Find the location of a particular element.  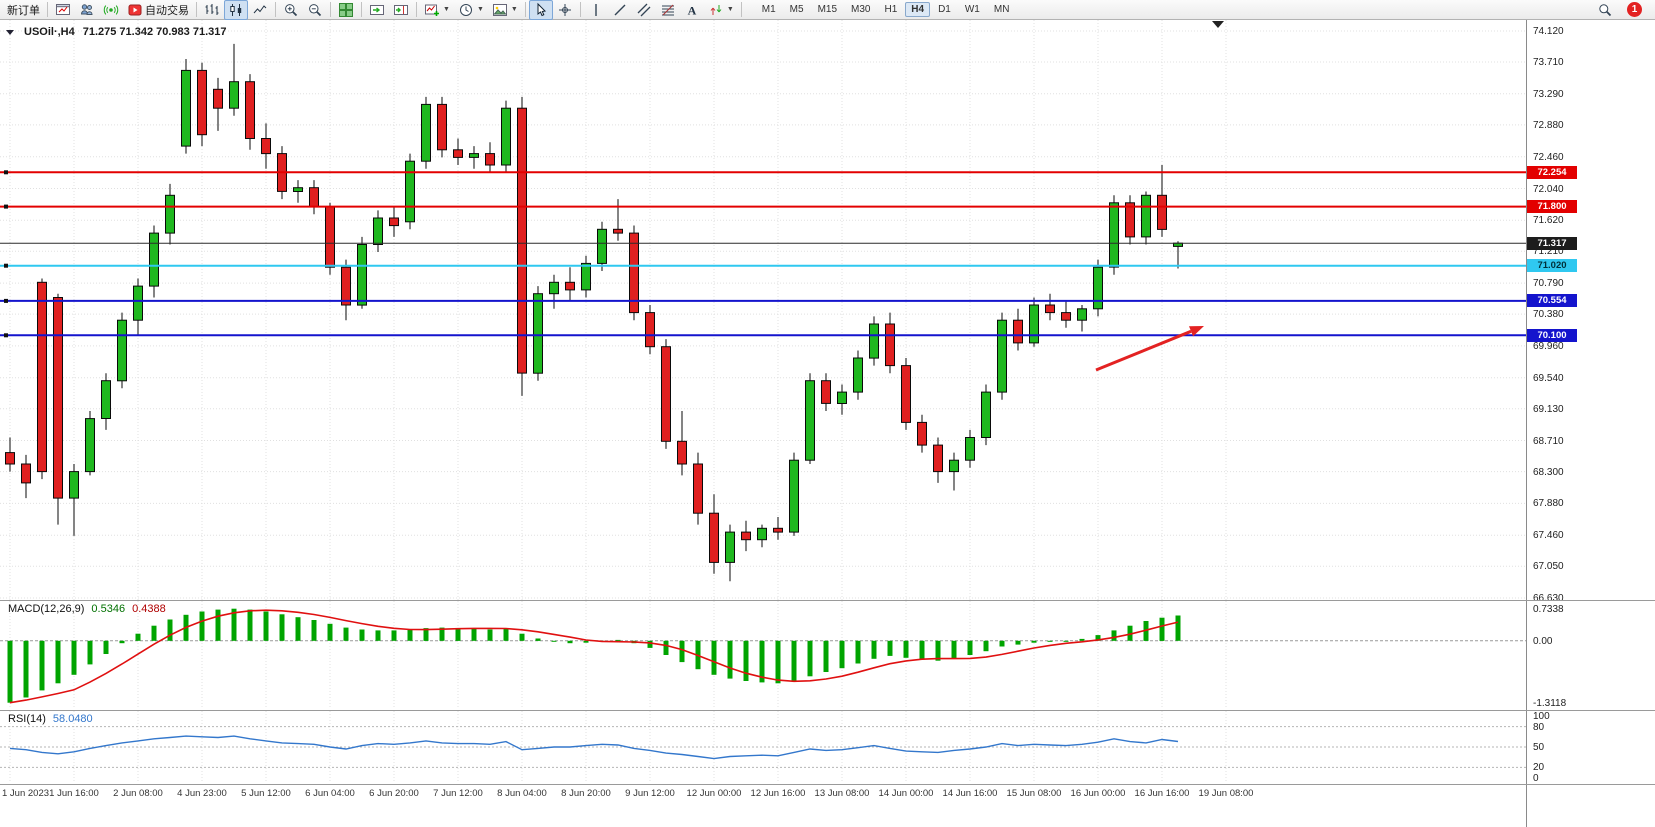

time-axis-label: 8 Jun 04:00 is located at coordinates (522, 793).